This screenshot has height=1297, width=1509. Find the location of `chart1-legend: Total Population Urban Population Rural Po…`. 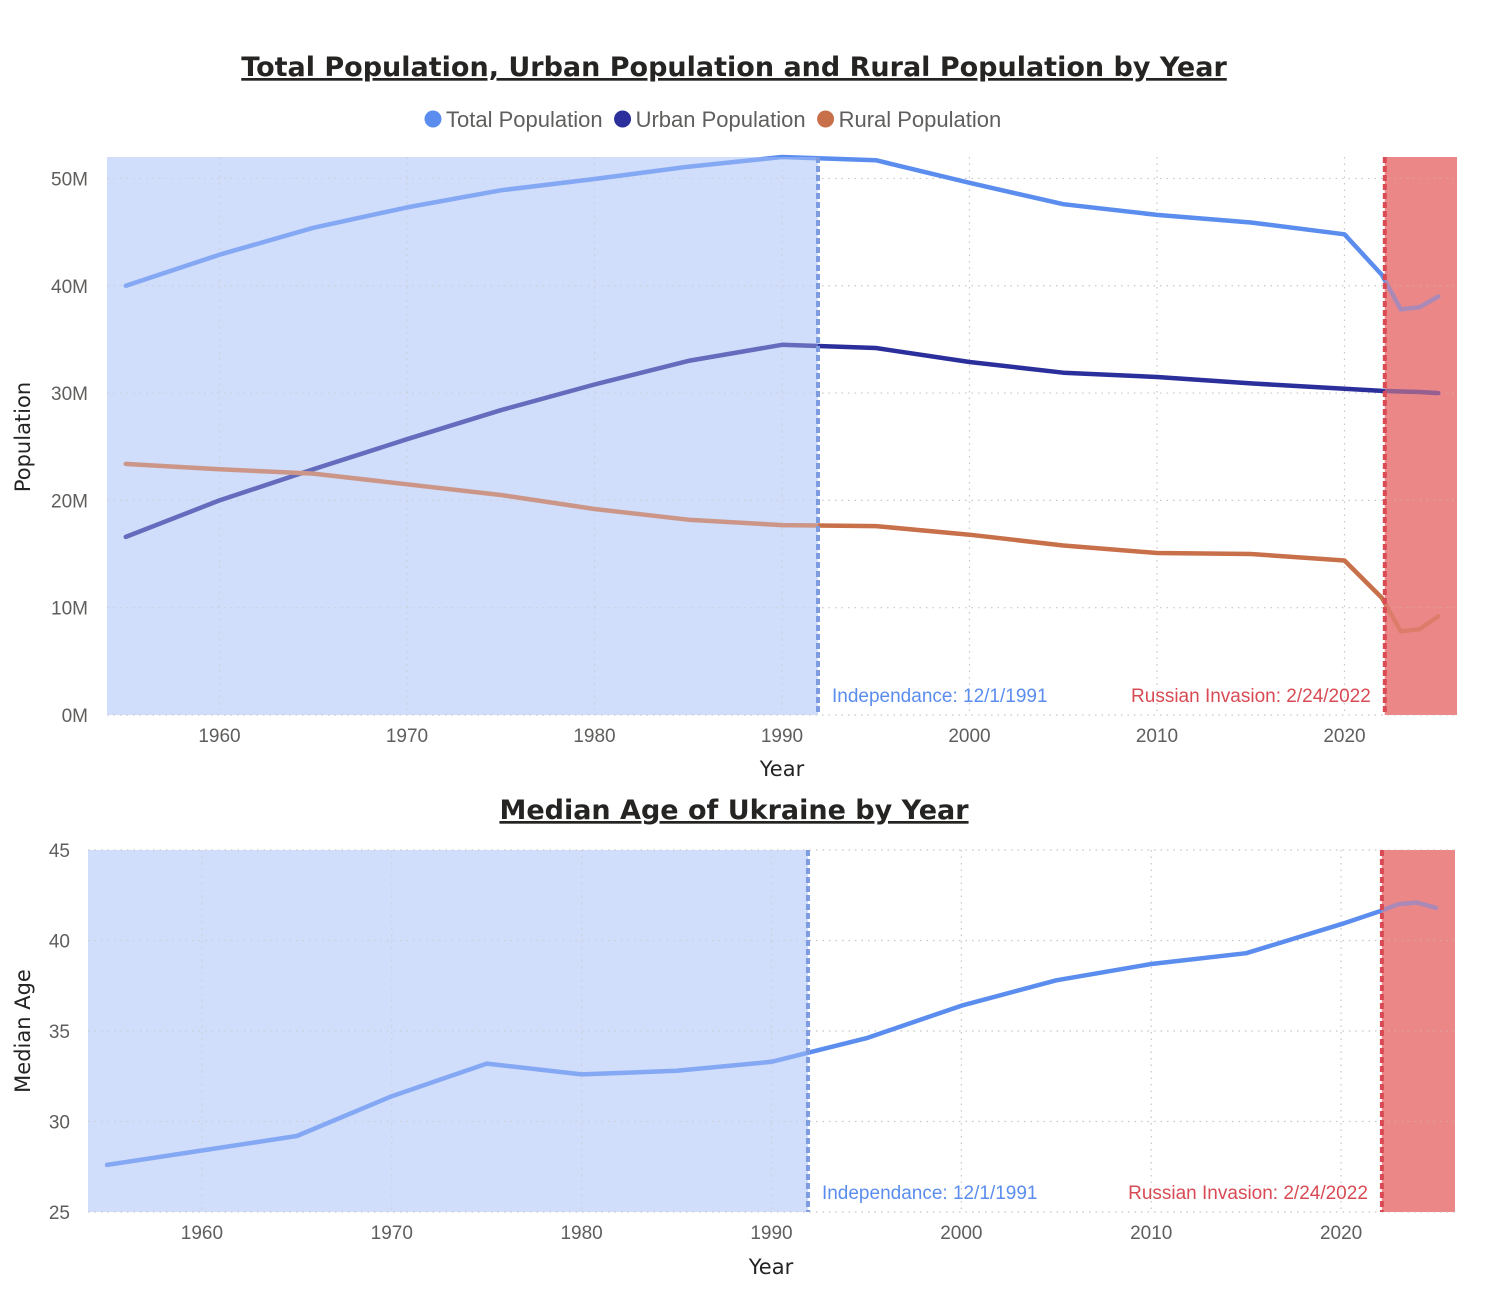

chart1-legend: Total Population Urban Population Rural Po… is located at coordinates (713, 119).